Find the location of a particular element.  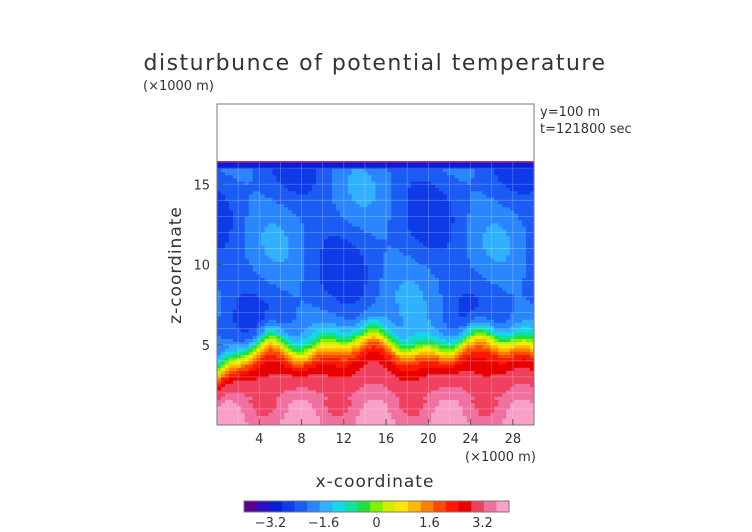

axis-unit-label-top: (×1000 m) is located at coordinates (178, 86).